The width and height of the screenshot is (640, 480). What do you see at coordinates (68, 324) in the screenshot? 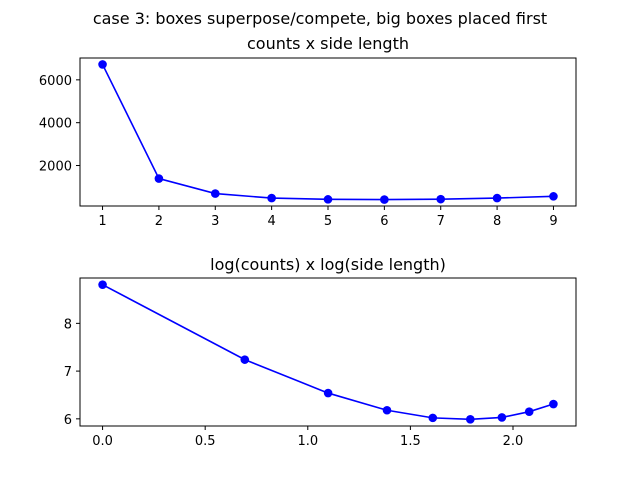
I see `bottom-plot-y-tick-label: 8` at bounding box center [68, 324].